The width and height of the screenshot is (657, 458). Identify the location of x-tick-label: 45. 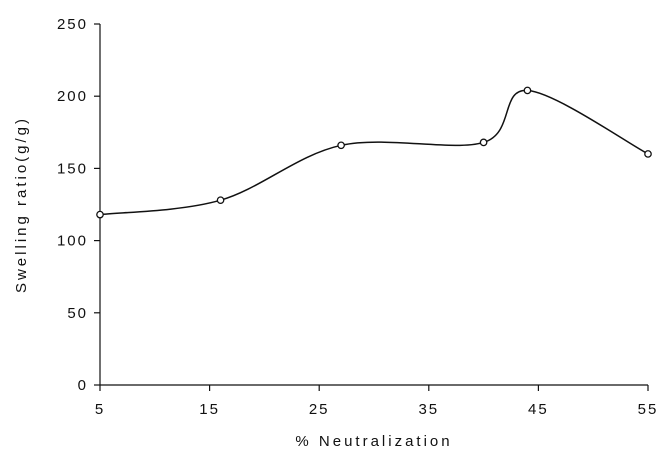
(538, 409).